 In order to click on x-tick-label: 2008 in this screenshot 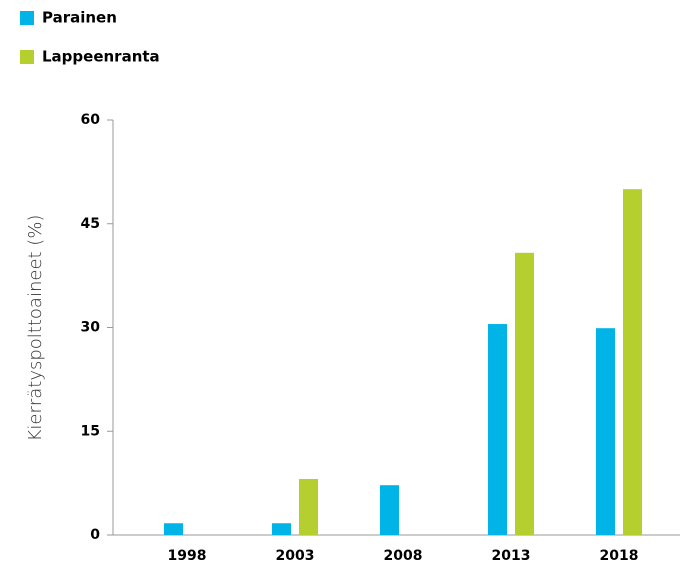, I will do `click(403, 556)`.